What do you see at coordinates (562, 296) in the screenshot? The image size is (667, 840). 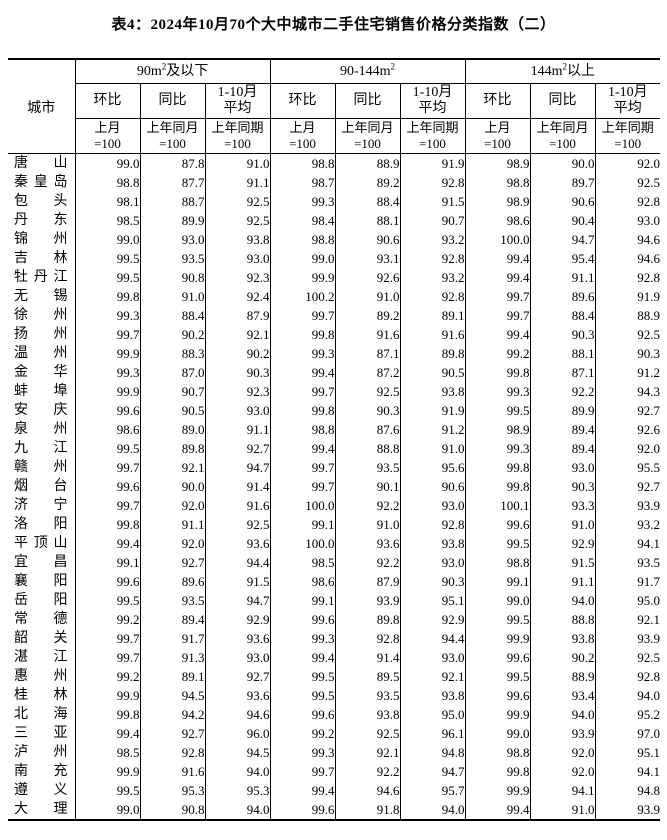 I see `value-cell: 89.6` at bounding box center [562, 296].